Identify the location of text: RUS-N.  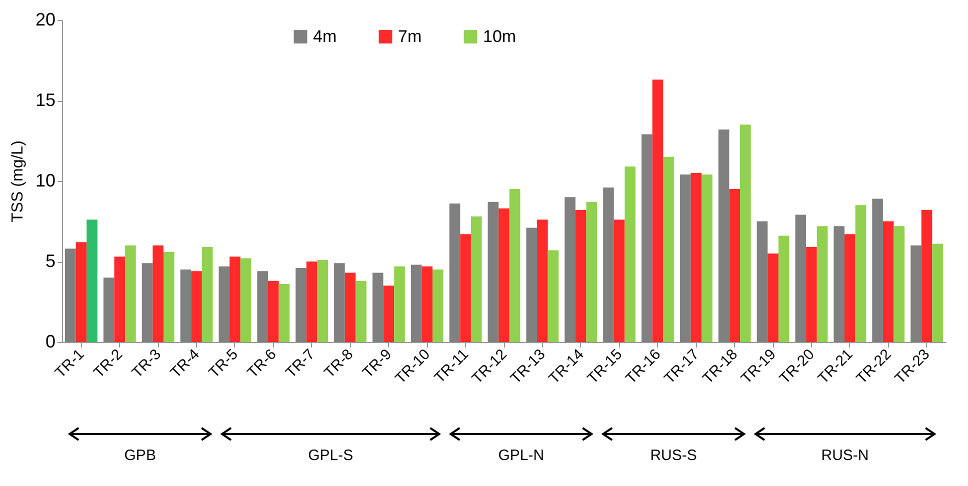
(845, 455).